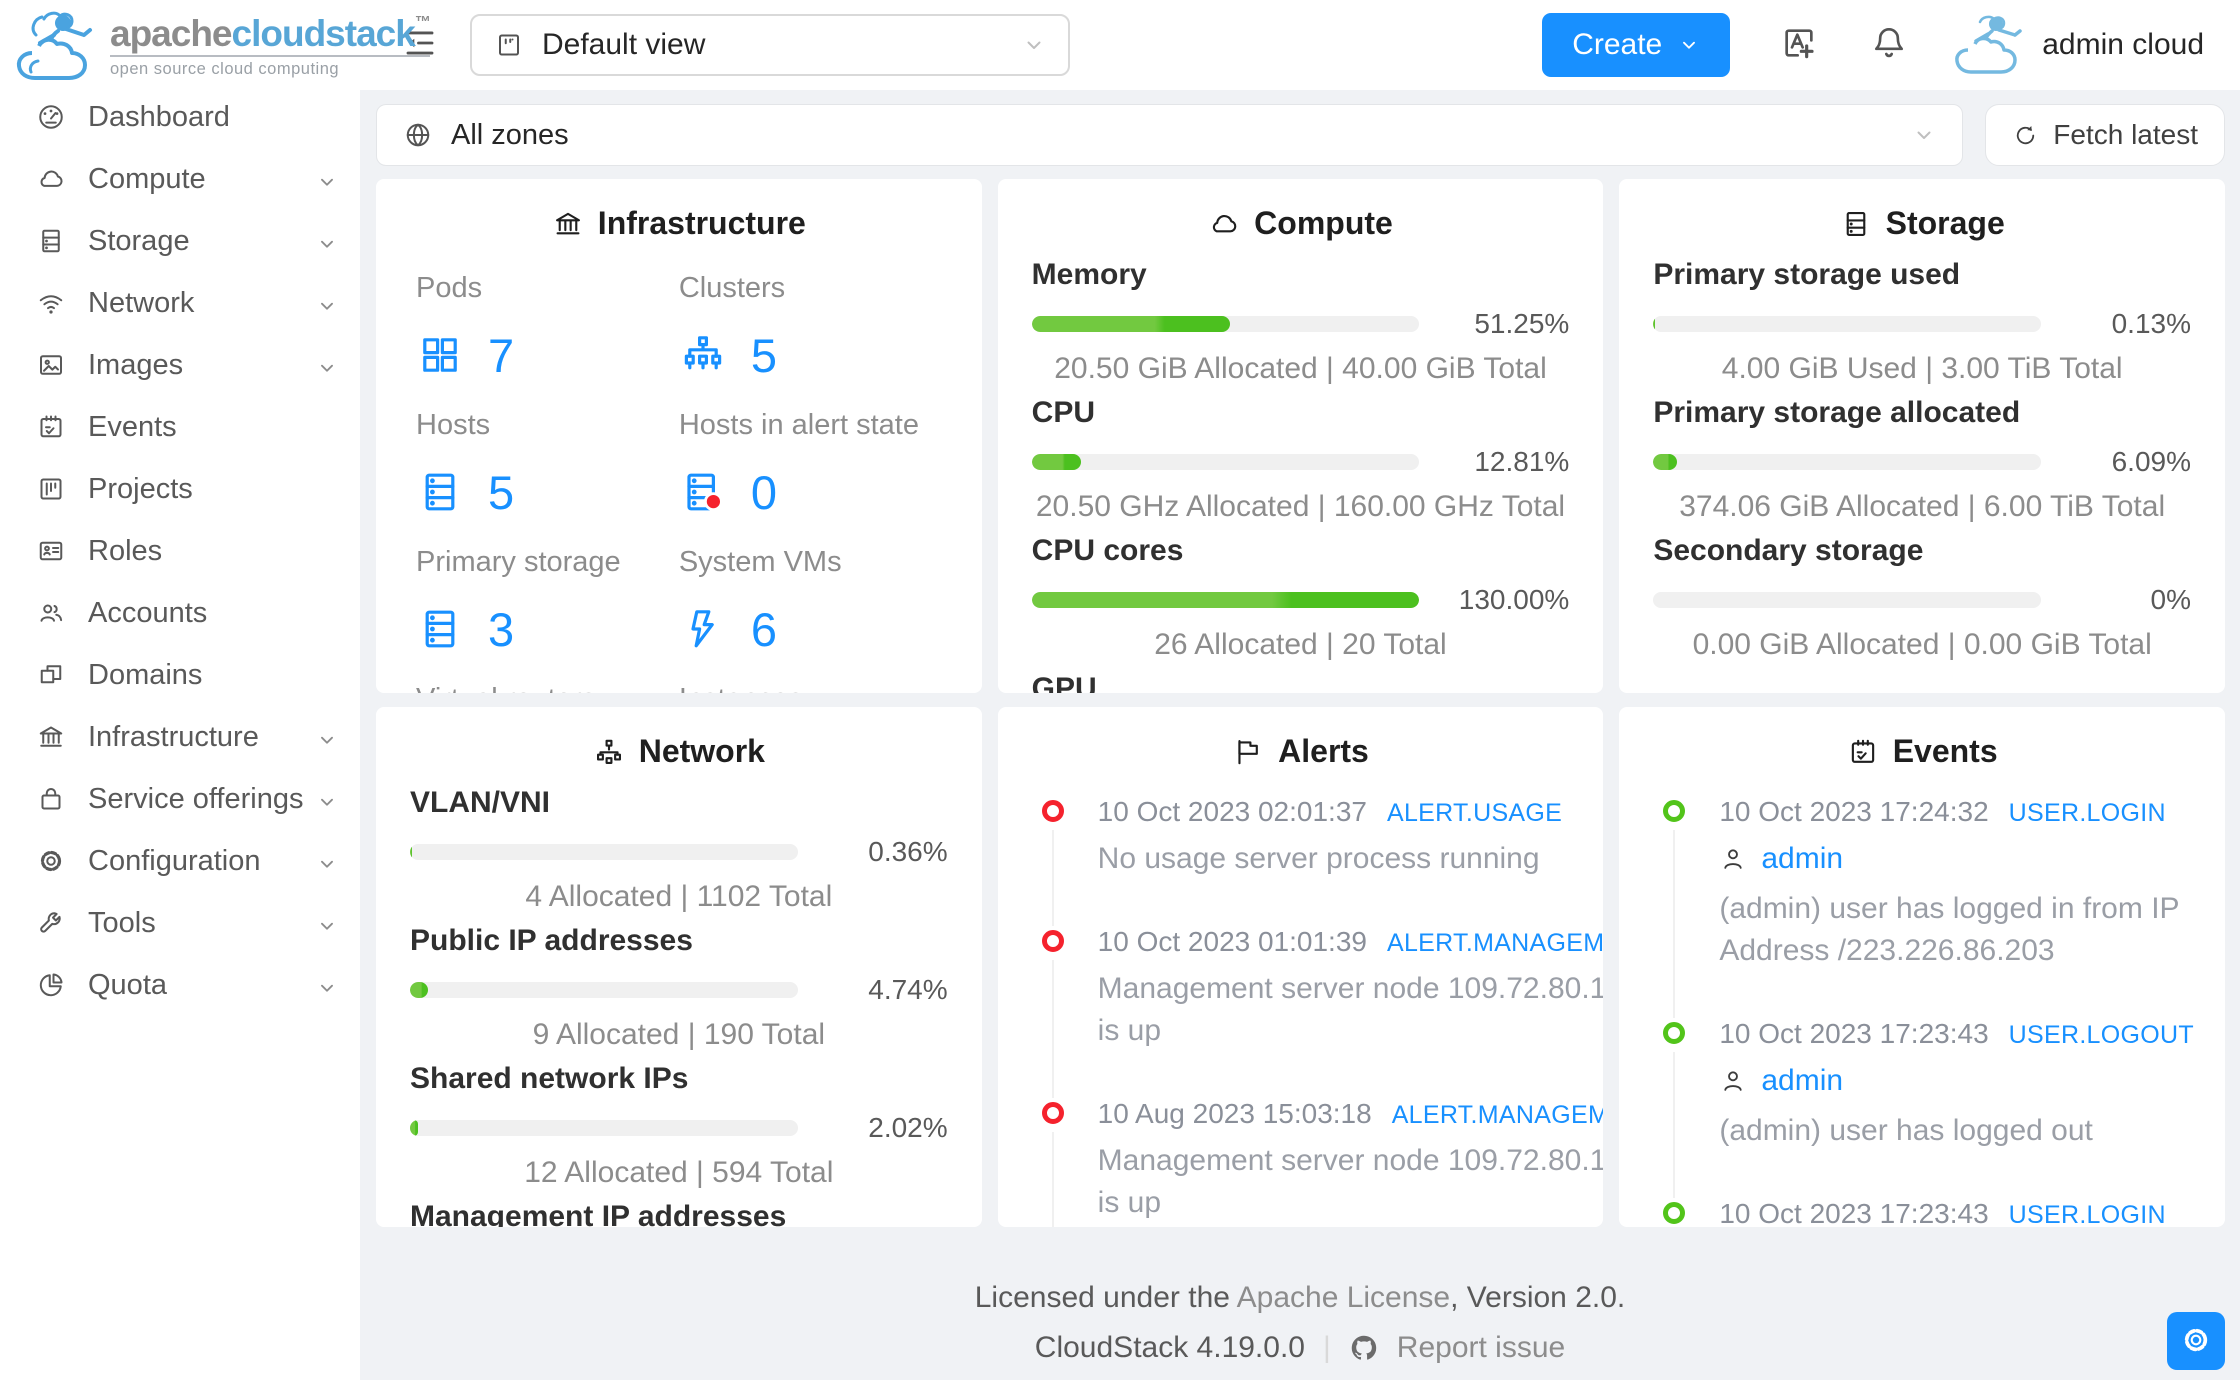  What do you see at coordinates (1474, 813) in the screenshot?
I see `alert-type-link: ALERT.USAGE` at bounding box center [1474, 813].